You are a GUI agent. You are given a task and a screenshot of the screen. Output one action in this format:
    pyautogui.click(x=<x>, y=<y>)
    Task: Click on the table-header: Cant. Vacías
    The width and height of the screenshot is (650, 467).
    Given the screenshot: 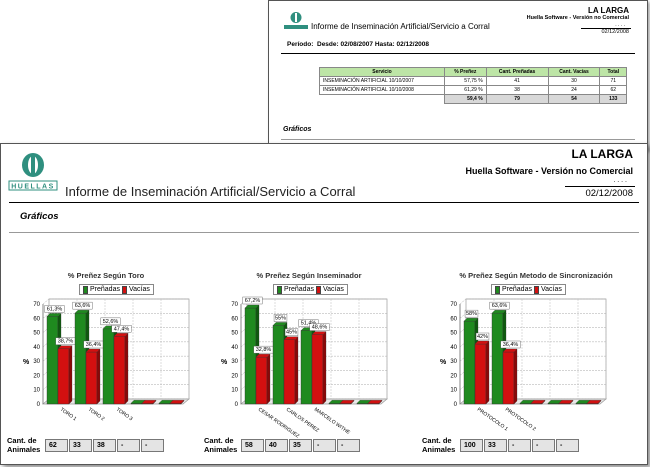 What is the action you would take?
    pyautogui.click(x=574, y=72)
    